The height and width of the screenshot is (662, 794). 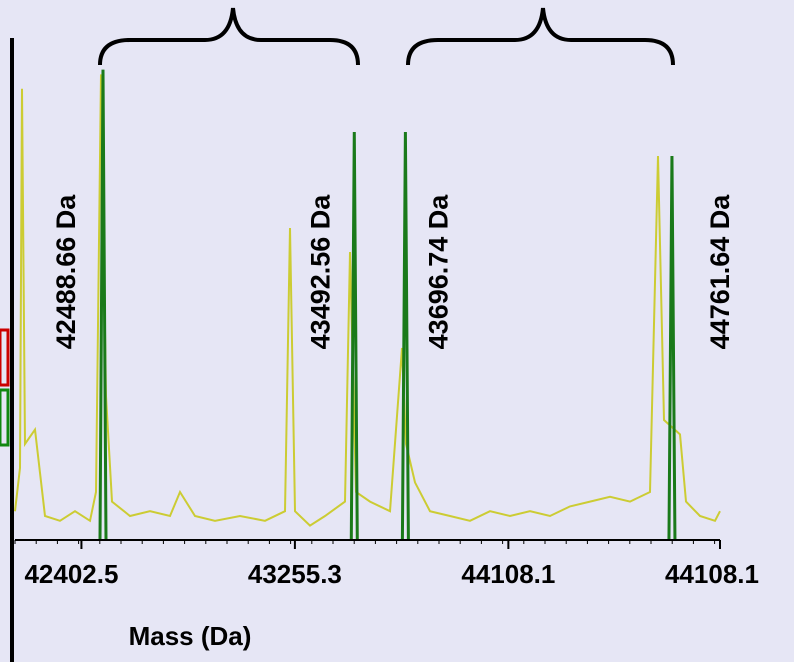 I want to click on x-axis-label: Mass (Da), so click(x=190, y=636).